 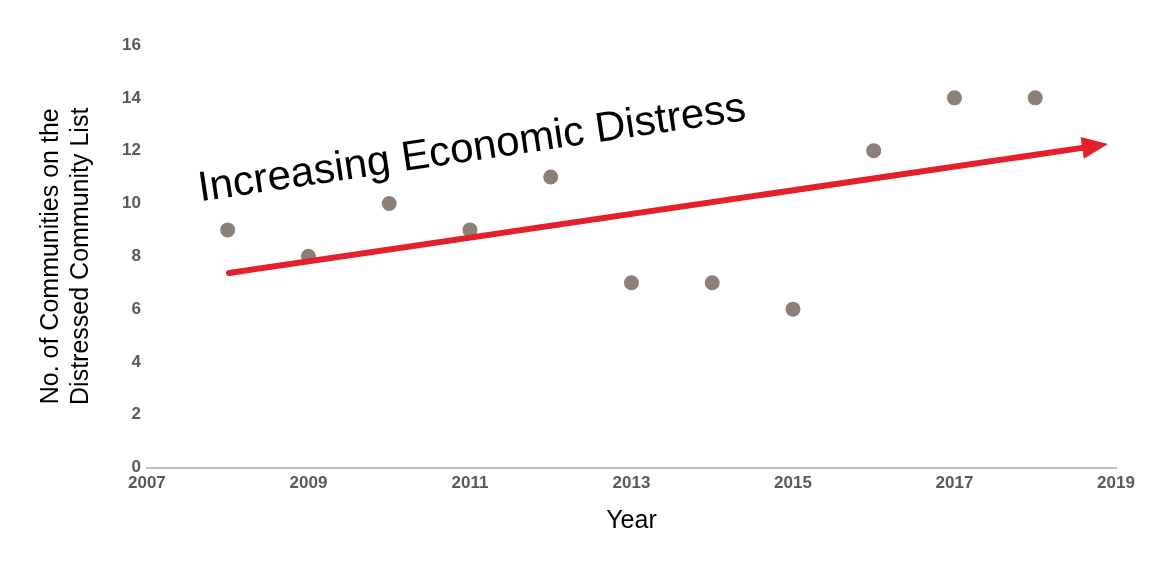 What do you see at coordinates (631, 483) in the screenshot?
I see `x-tick-label: 2013` at bounding box center [631, 483].